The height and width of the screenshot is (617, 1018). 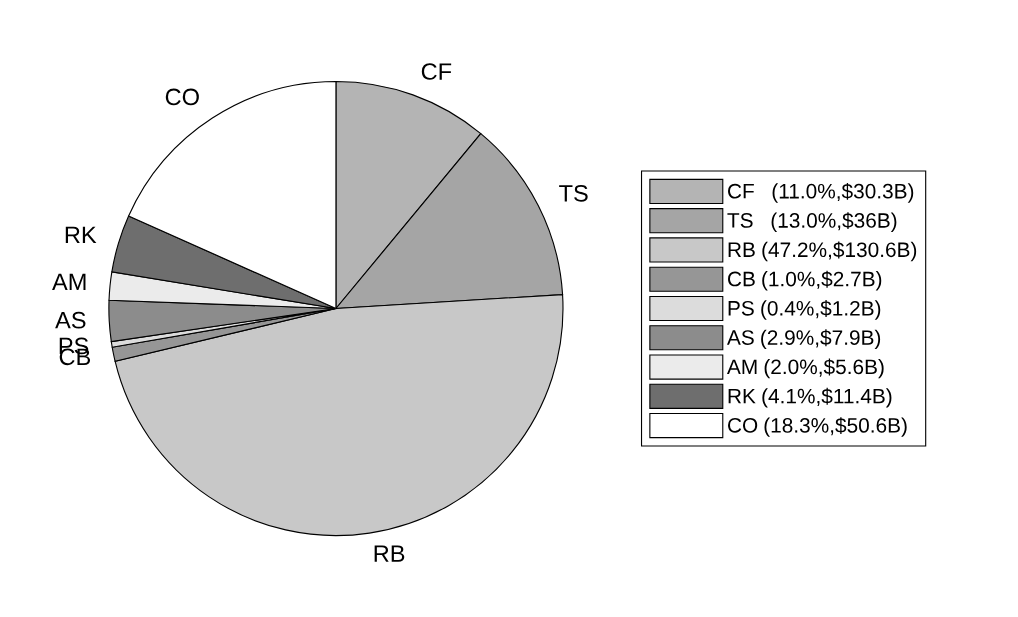 What do you see at coordinates (741, 279) in the screenshot?
I see `legend-label: CB` at bounding box center [741, 279].